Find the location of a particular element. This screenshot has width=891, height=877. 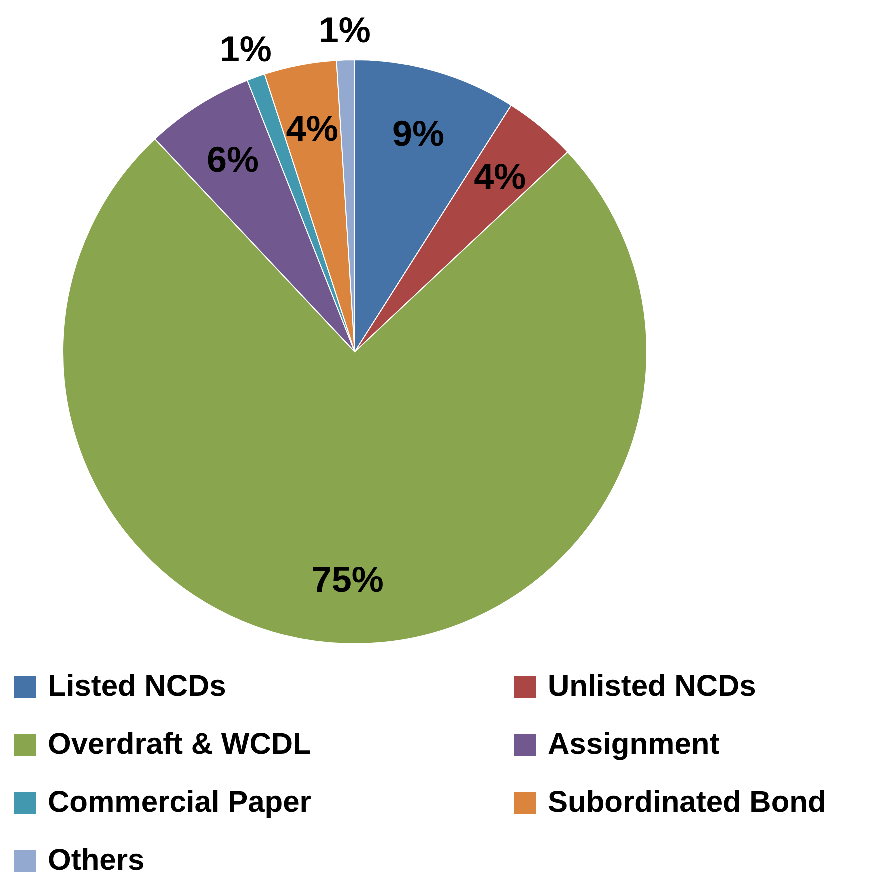

data-label: 6% is located at coordinates (232, 159).